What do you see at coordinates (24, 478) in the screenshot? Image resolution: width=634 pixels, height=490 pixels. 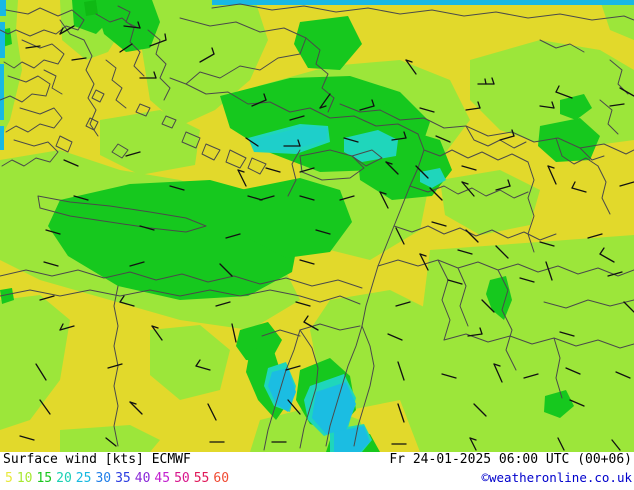 I see `legend-tick-10: 10` at bounding box center [24, 478].